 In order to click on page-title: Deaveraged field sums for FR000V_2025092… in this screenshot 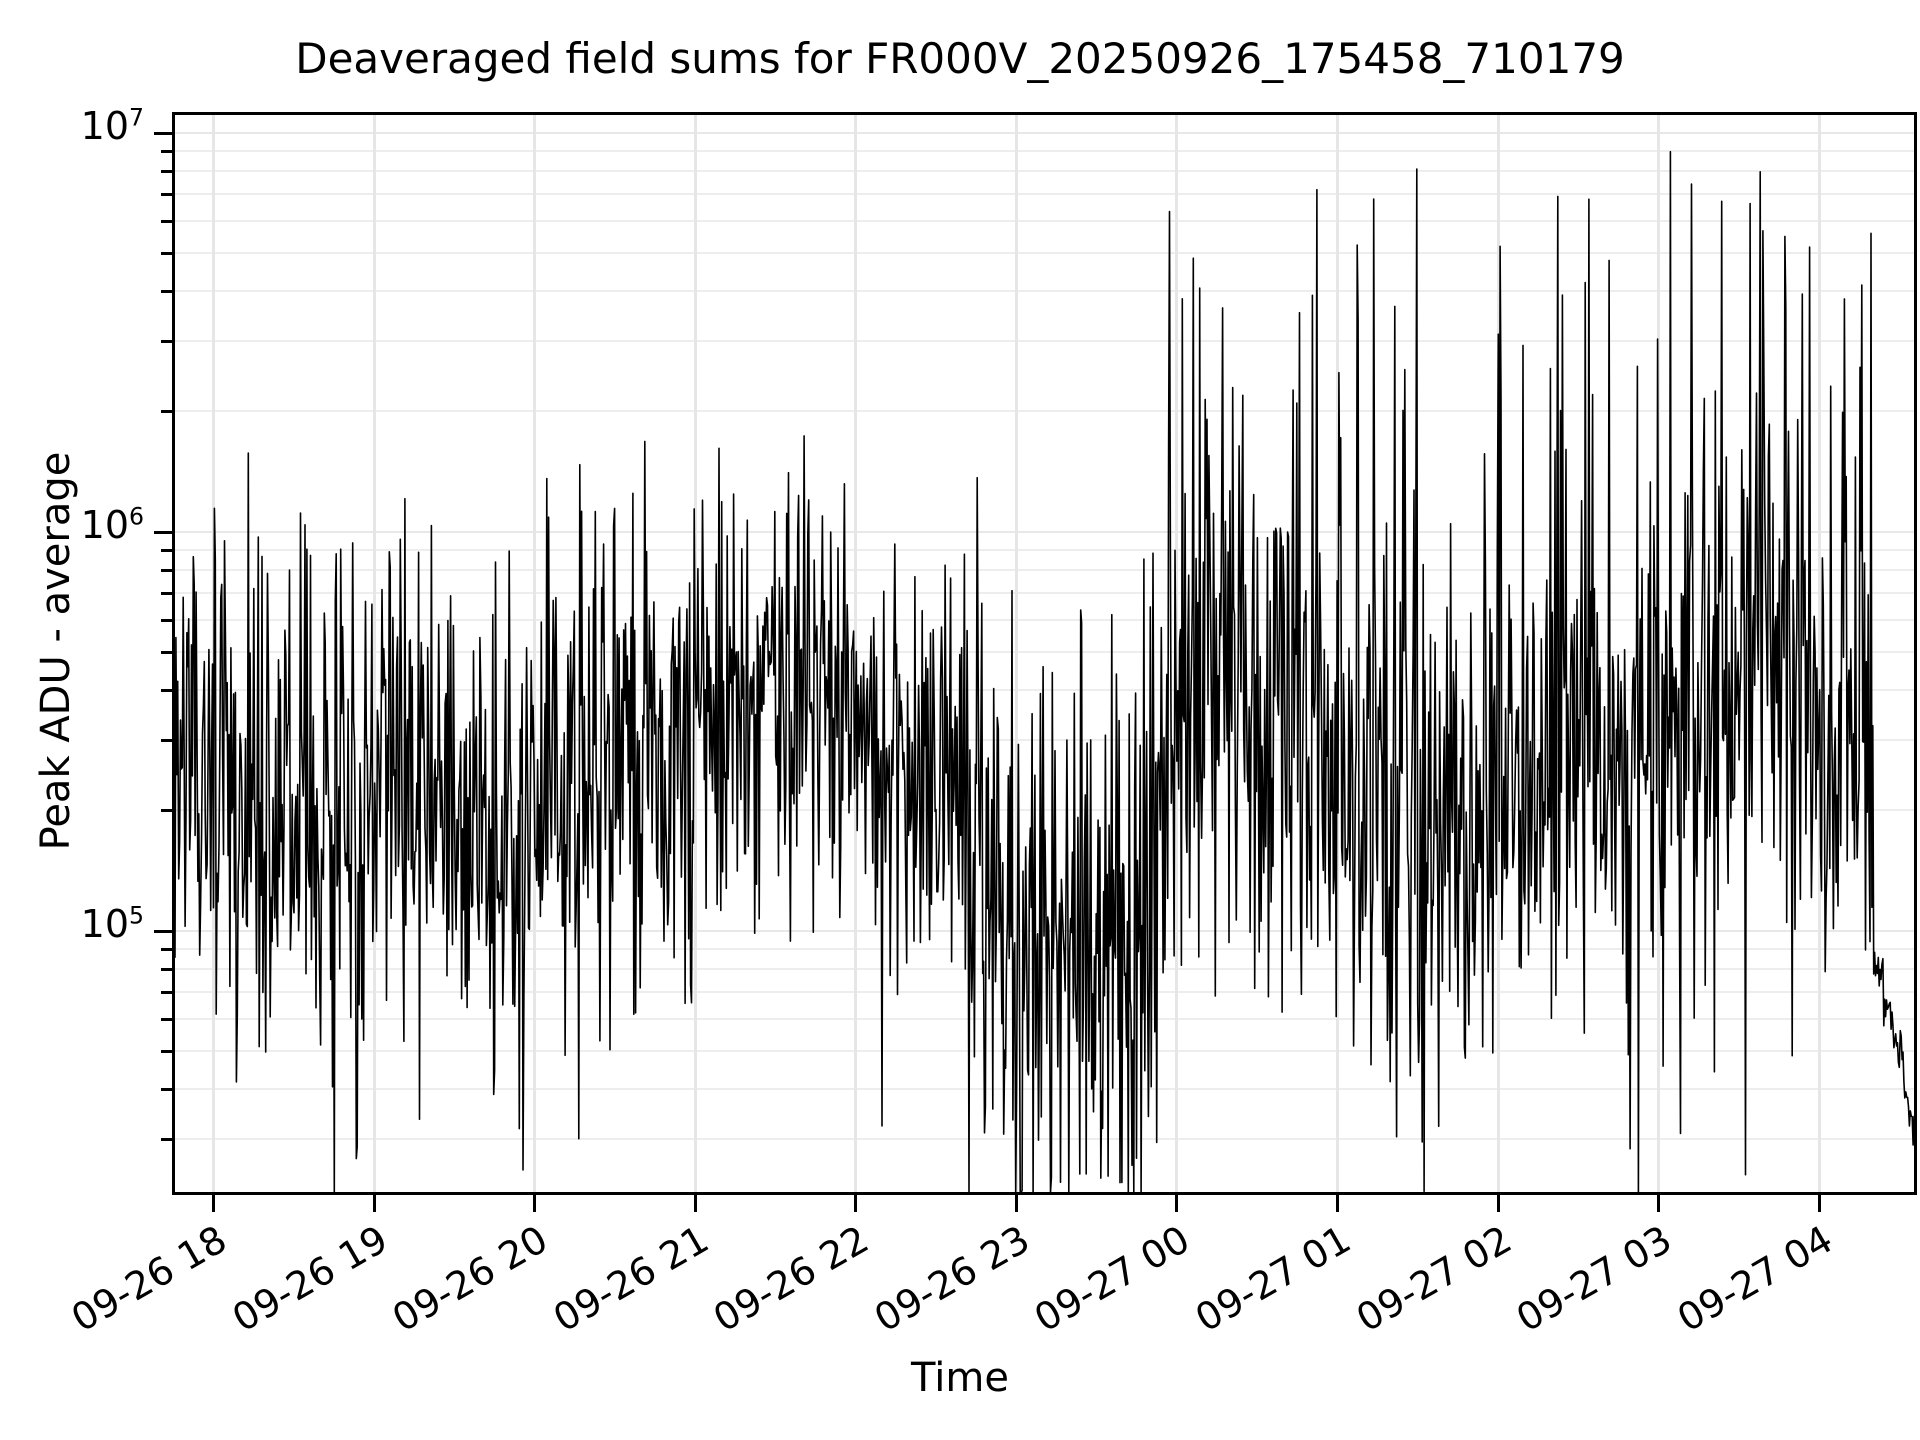, I will do `click(960, 58)`.